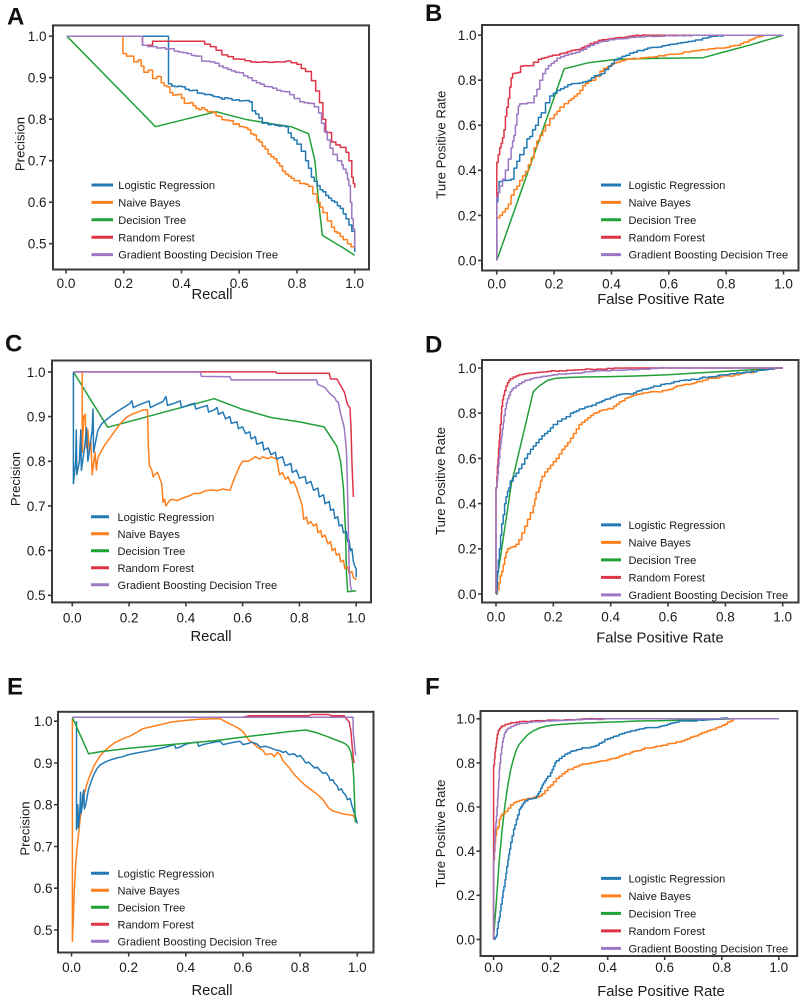 This screenshot has height=1003, width=803. Describe the element at coordinates (15, 687) in the screenshot. I see `svg-text: E` at that location.